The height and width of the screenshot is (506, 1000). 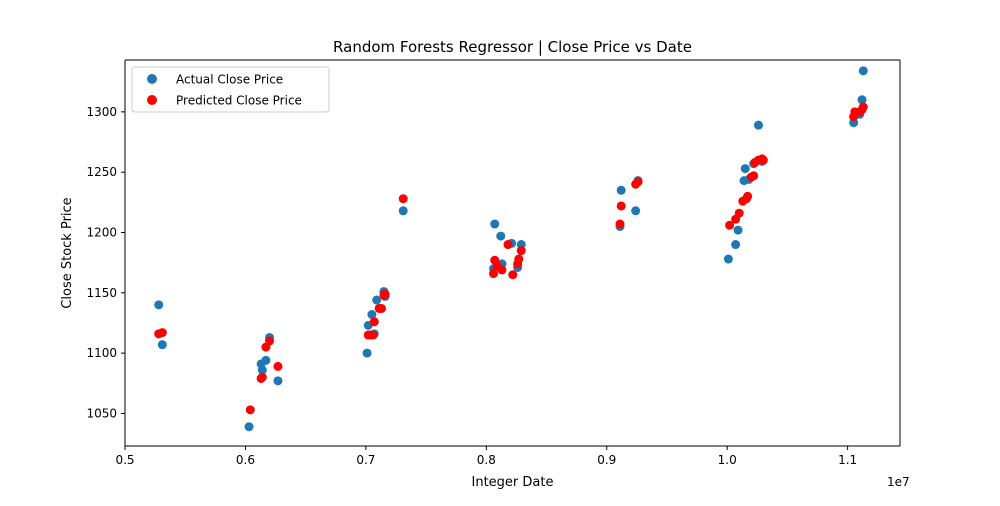 What do you see at coordinates (67, 252) in the screenshot?
I see `y-axis-label: Close Stock Price` at bounding box center [67, 252].